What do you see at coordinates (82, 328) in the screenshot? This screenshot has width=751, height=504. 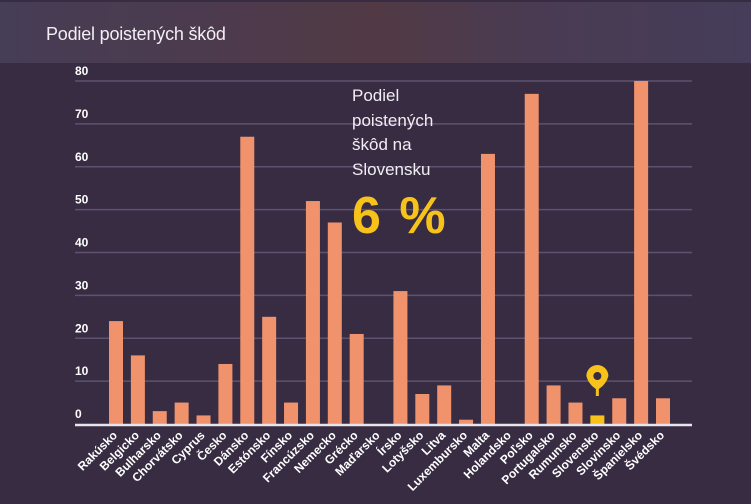 I see `y-tick-label: 20` at bounding box center [82, 328].